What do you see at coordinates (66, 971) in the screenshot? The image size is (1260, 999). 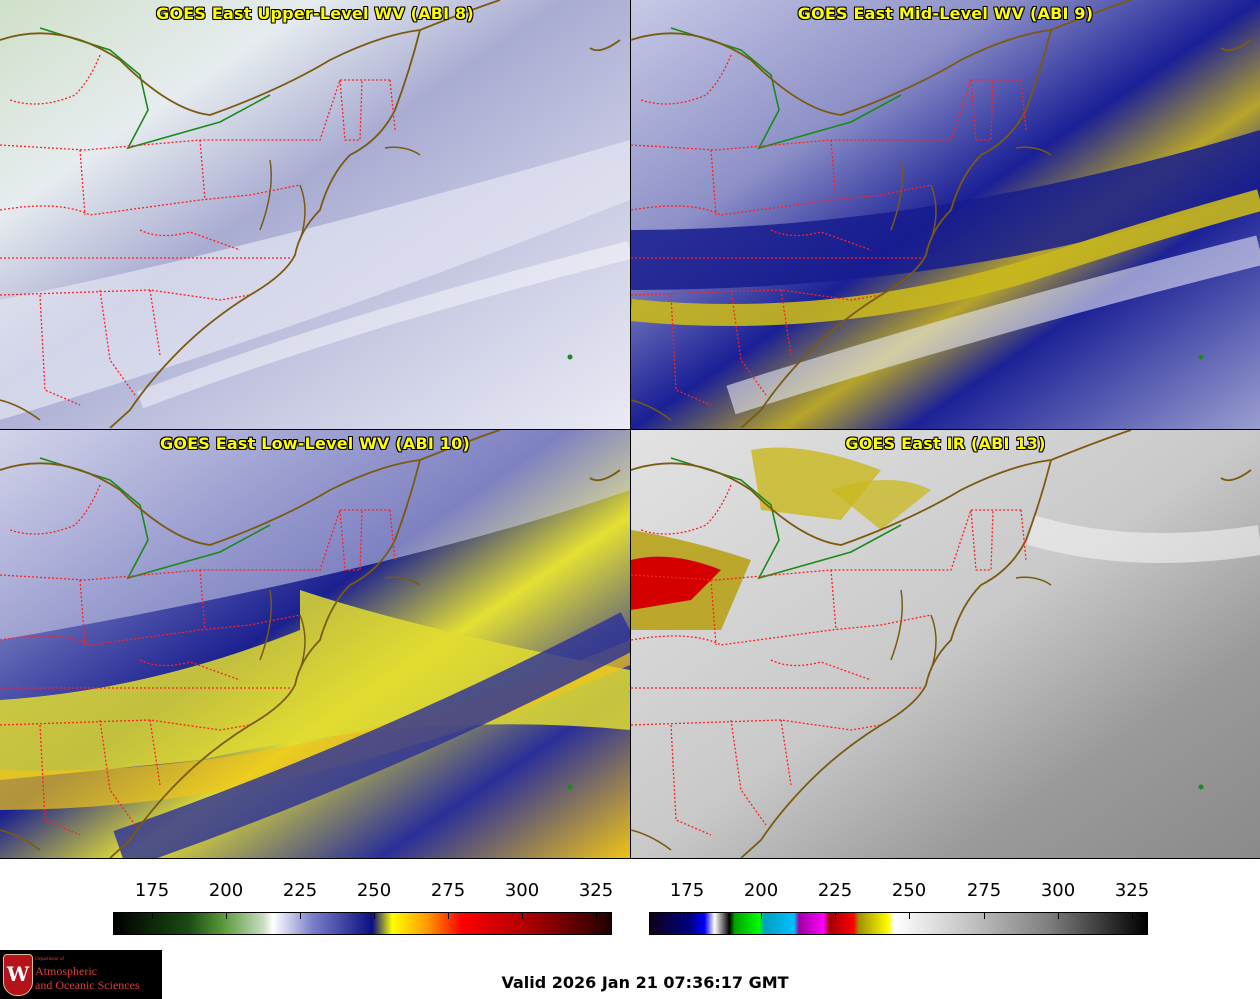 I see `logo-line1: Atmospheric` at bounding box center [66, 971].